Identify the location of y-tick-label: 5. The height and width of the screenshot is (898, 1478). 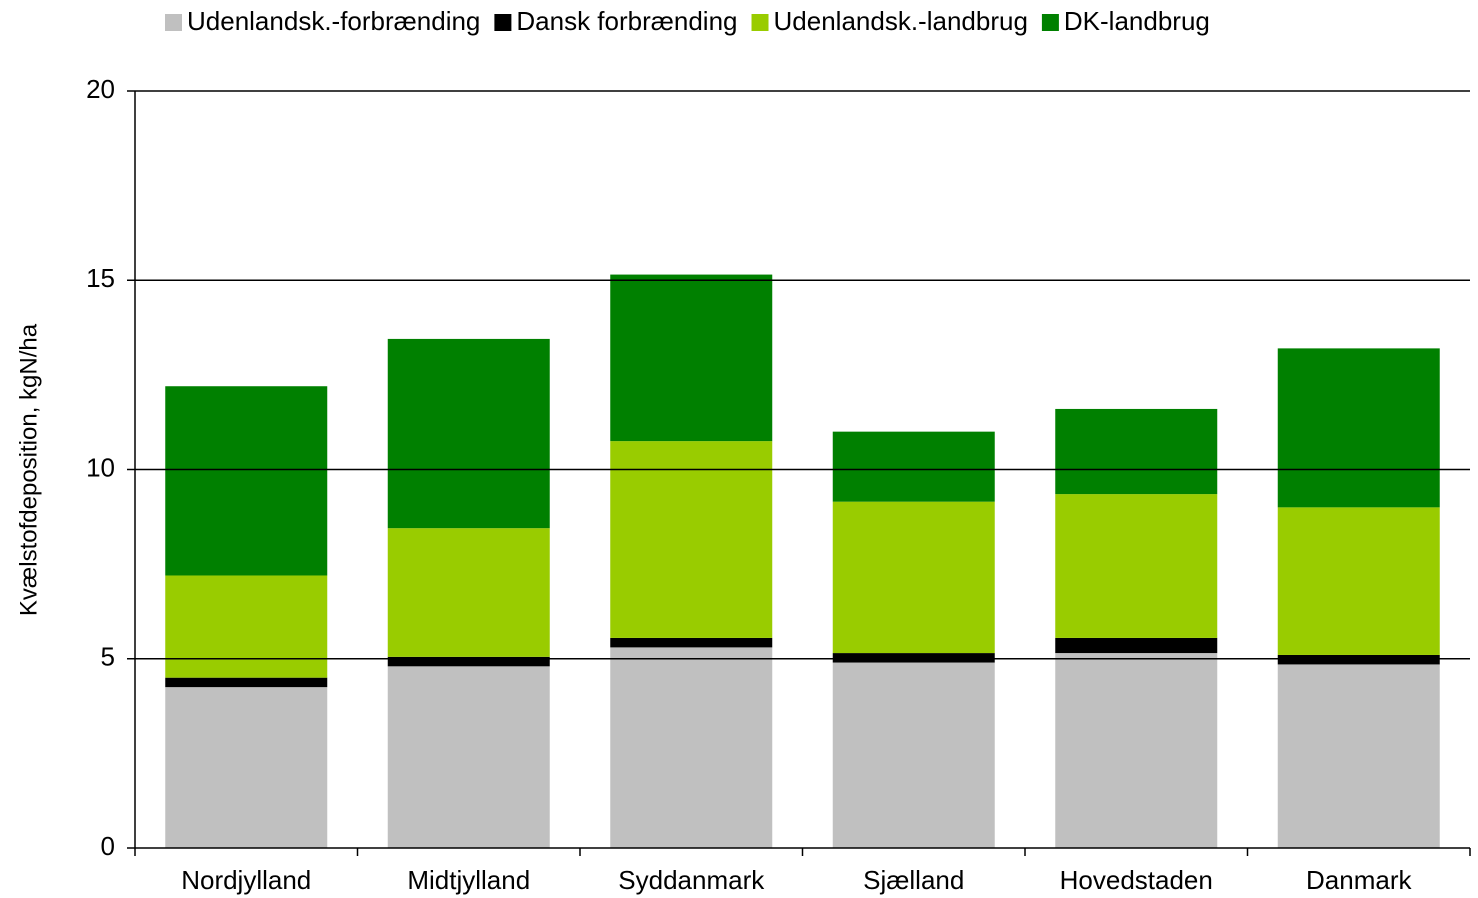
(108, 657).